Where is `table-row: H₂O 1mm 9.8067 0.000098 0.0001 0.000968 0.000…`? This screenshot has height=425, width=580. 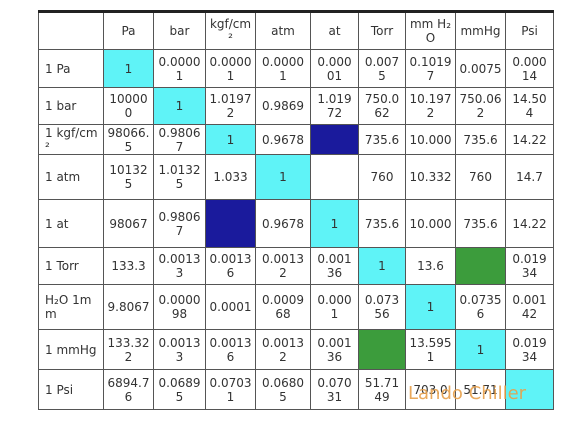
table-row: H₂O 1mm 9.8067 0.000098 0.0001 0.000968 0.000… is located at coordinates (296, 307).